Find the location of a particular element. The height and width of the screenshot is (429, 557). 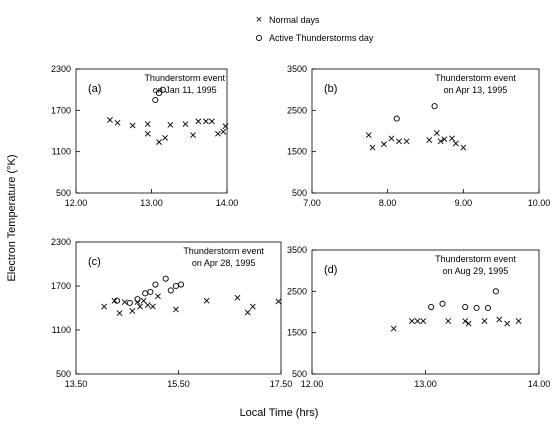

y-axis-title: Electron Temperature (°K) is located at coordinates (12, 217).